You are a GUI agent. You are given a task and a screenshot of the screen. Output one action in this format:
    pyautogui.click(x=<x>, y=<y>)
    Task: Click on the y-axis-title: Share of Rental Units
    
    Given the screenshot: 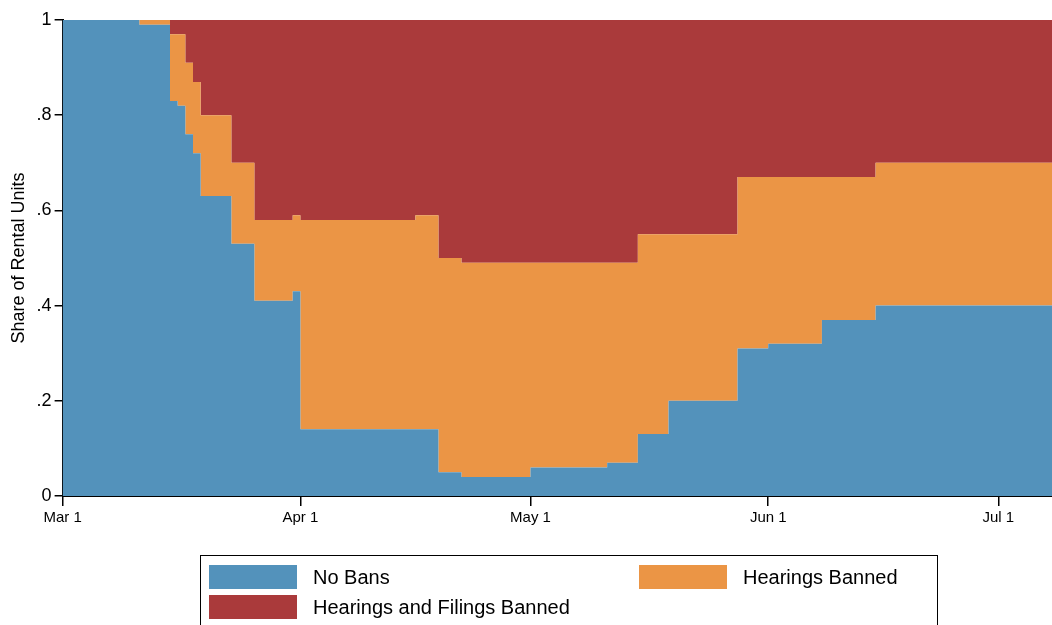 What is the action you would take?
    pyautogui.click(x=17, y=258)
    